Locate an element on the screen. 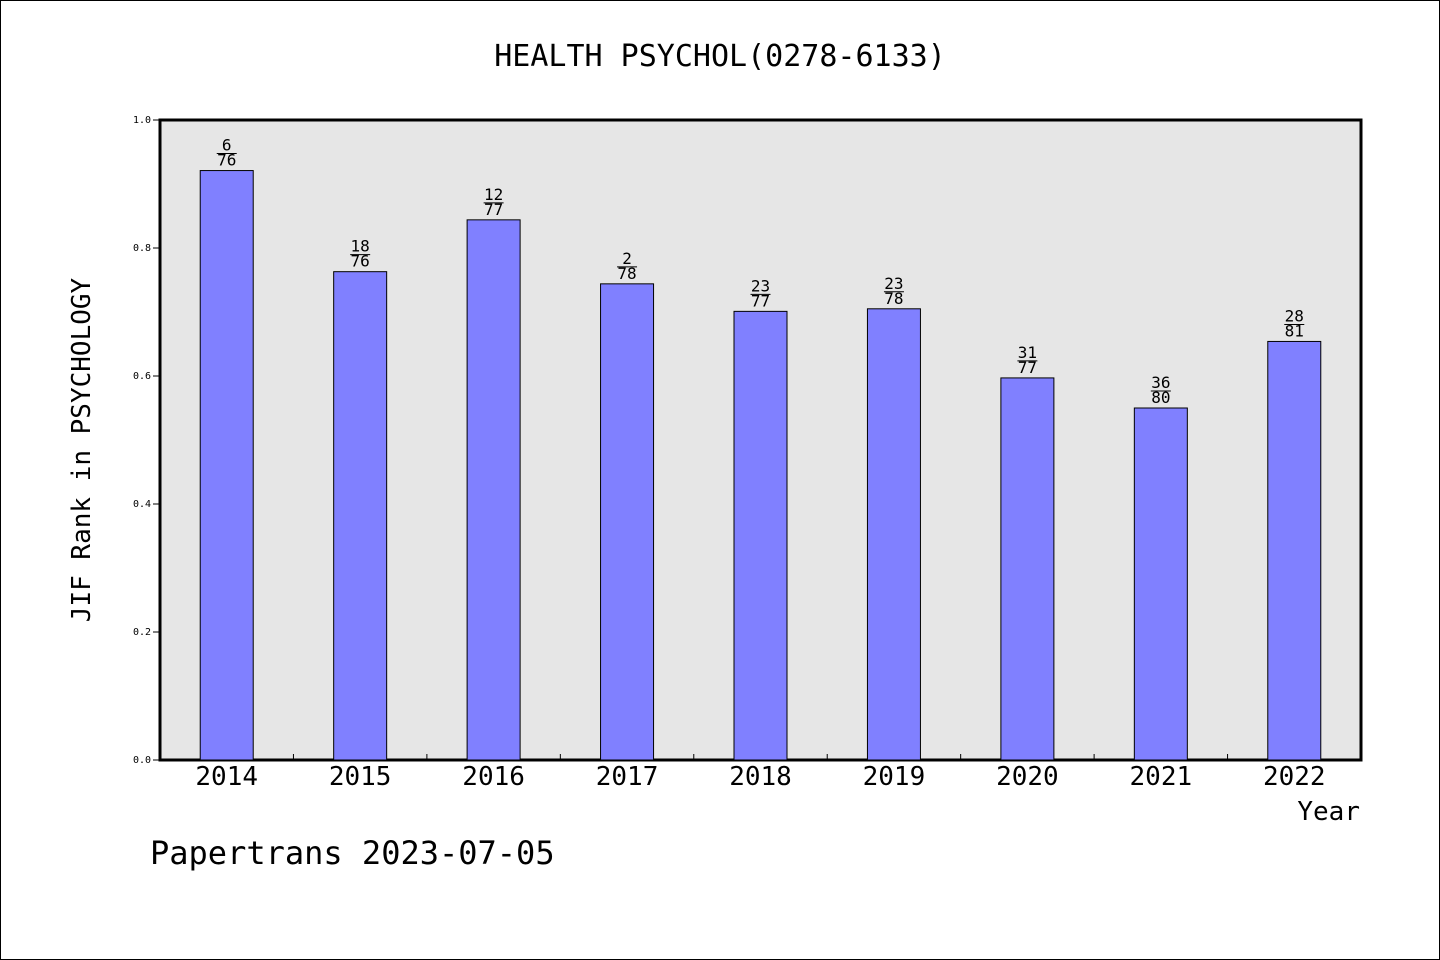  bar-2016 is located at coordinates (493, 490).